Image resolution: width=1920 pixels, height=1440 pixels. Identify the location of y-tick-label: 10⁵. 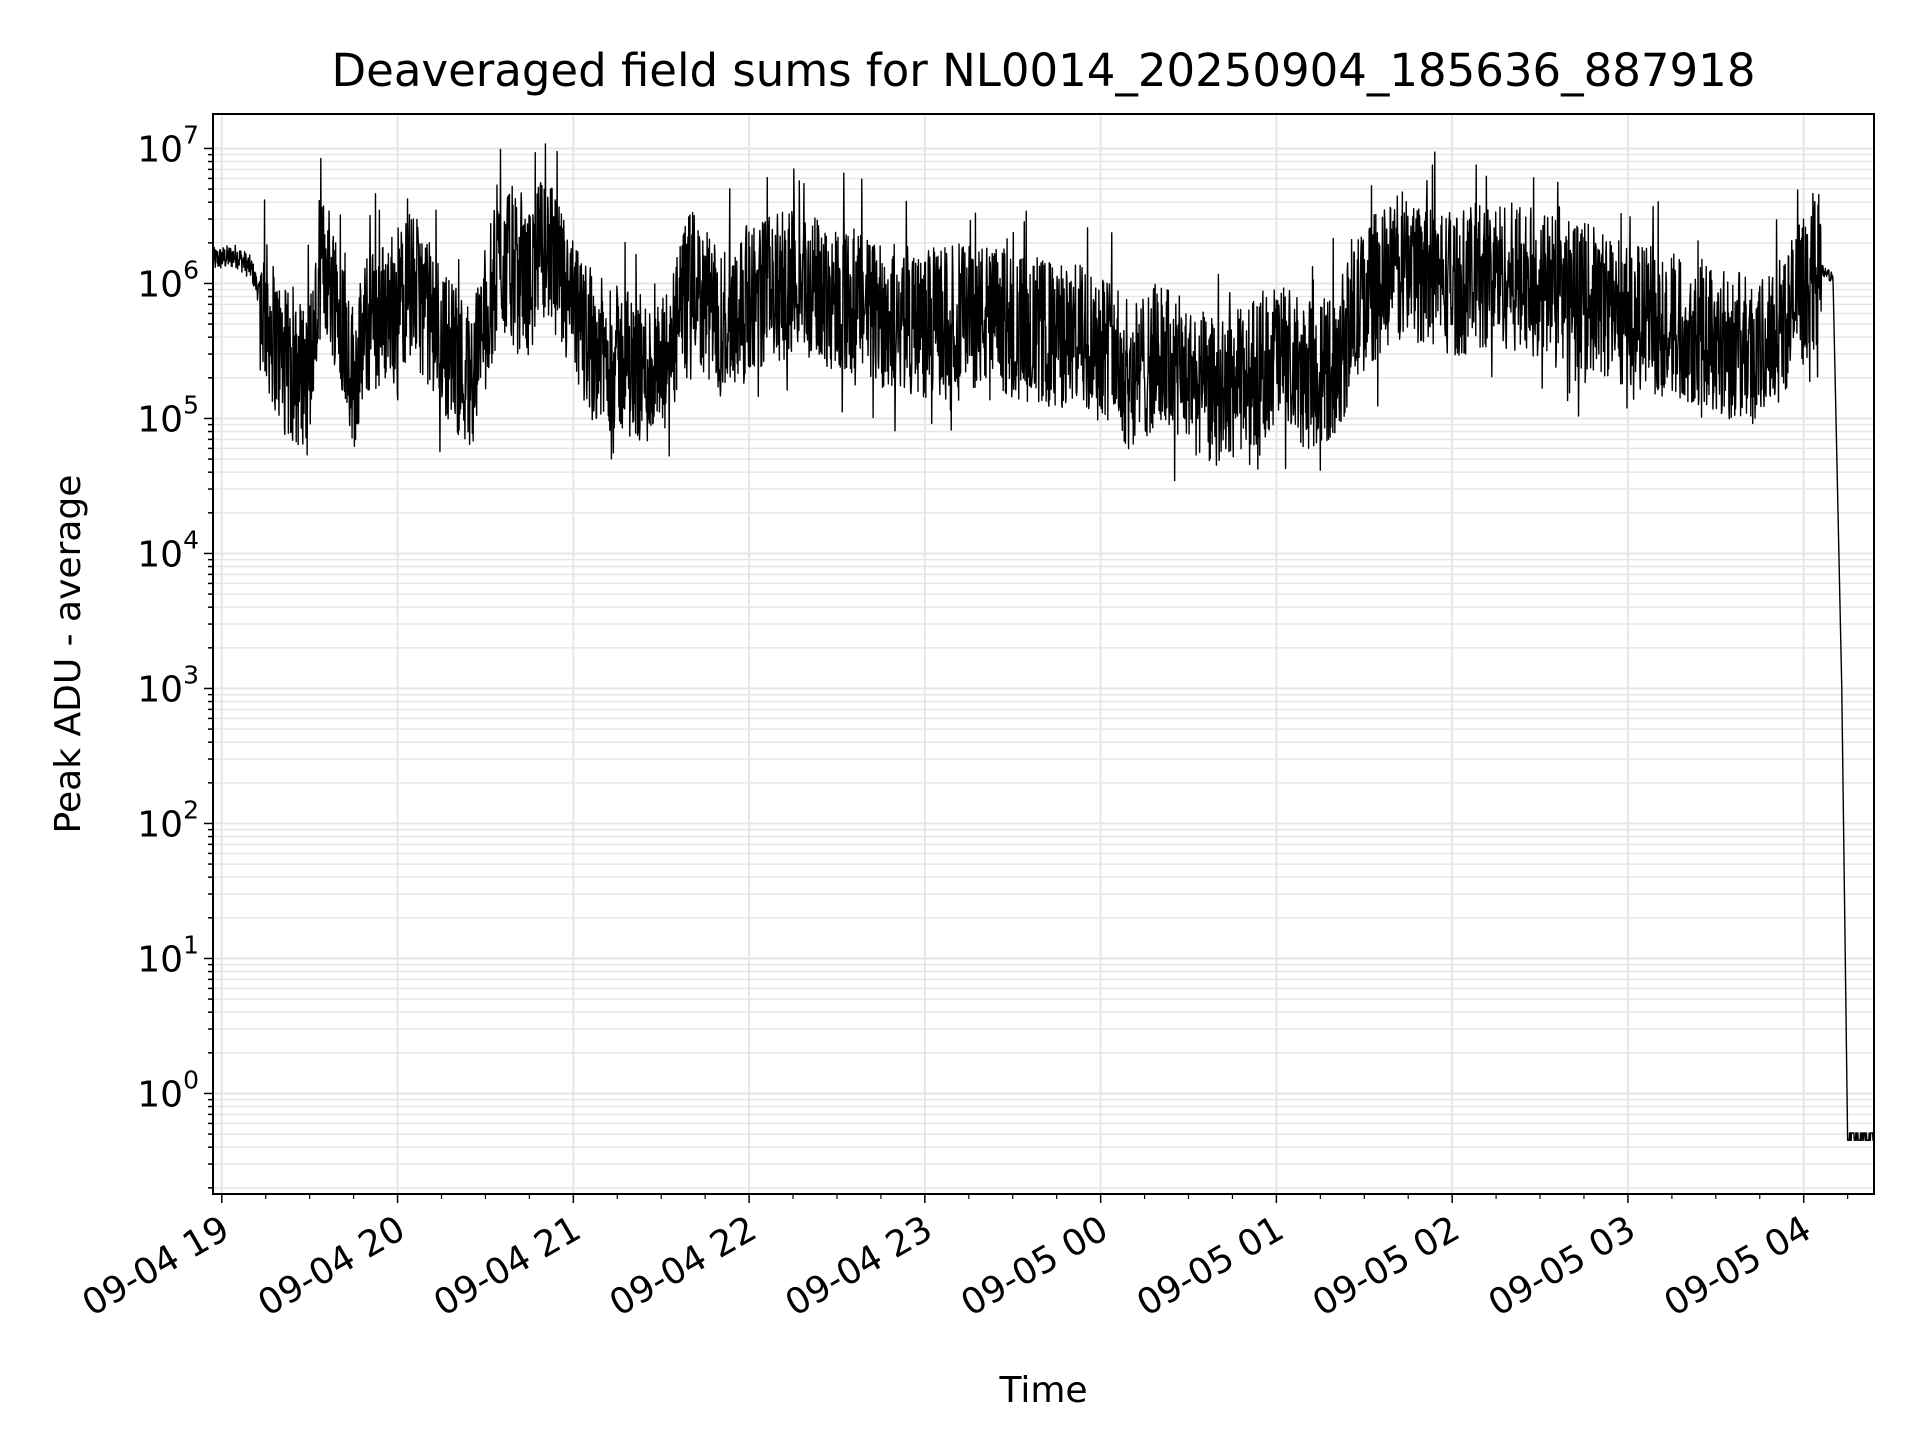
(168, 415).